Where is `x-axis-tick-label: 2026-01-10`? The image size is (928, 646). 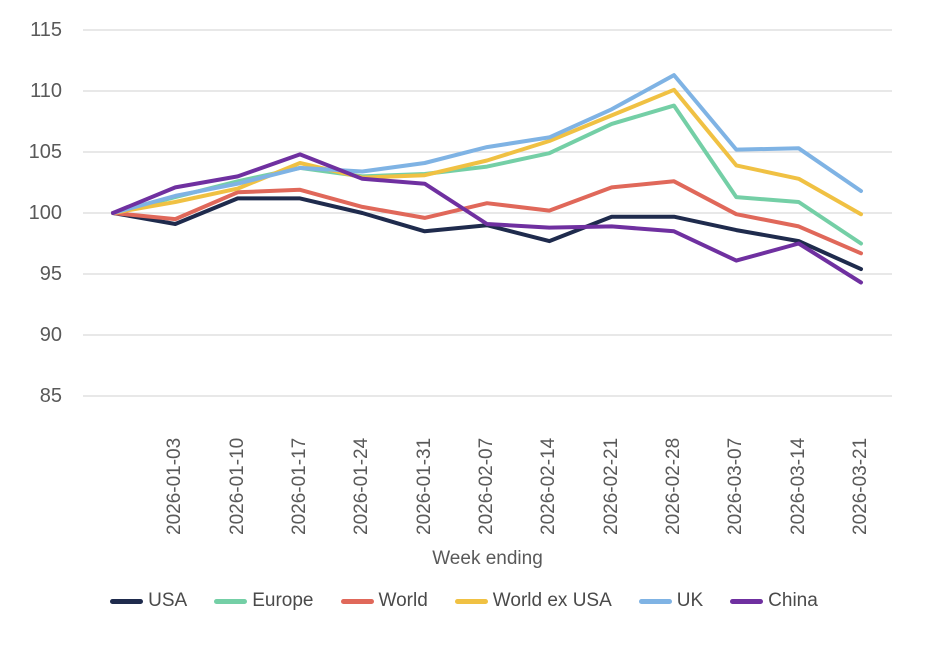
x-axis-tick-label: 2026-01-10 is located at coordinates (237, 486).